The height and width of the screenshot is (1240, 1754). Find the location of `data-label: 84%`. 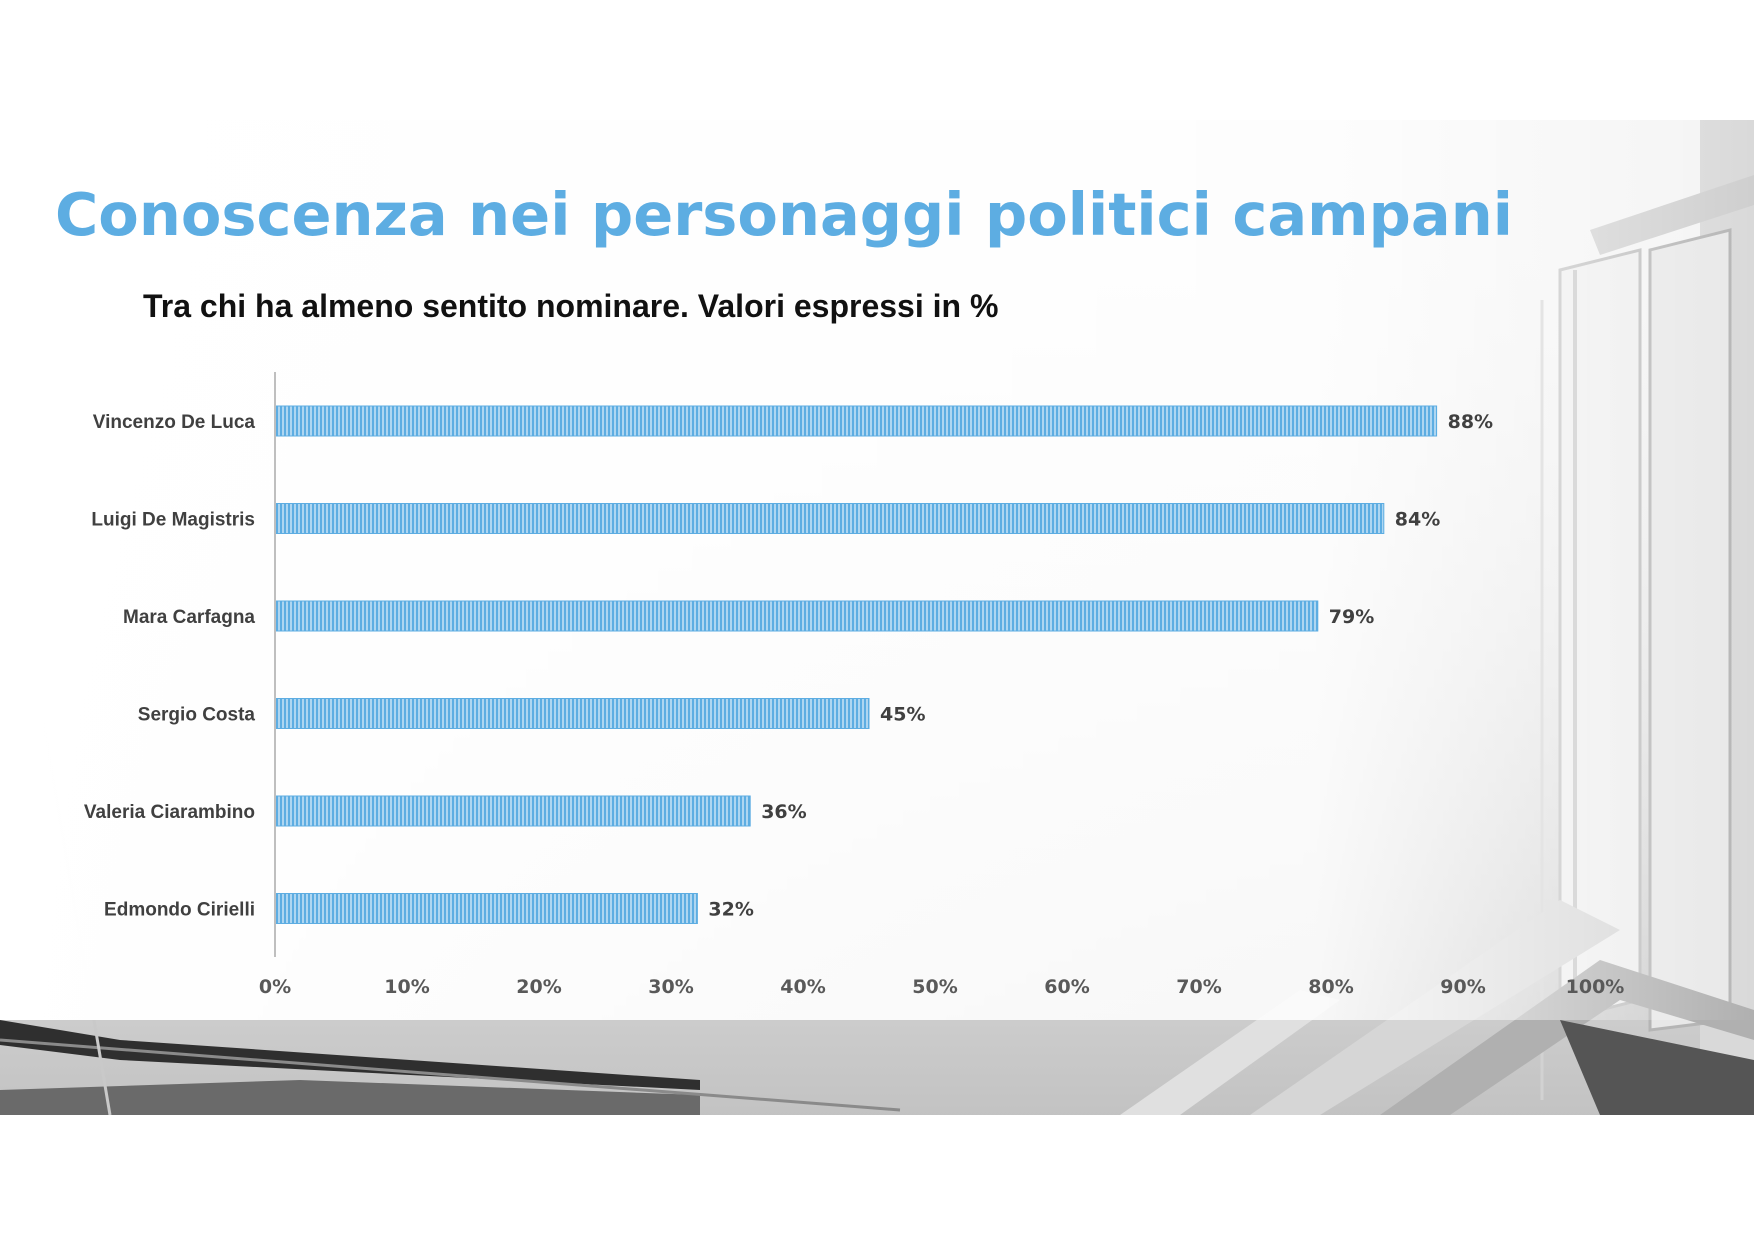

data-label: 84% is located at coordinates (1417, 520).